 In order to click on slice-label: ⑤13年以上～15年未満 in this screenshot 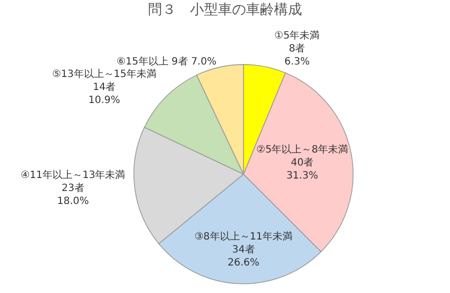, I will do `click(104, 74)`.